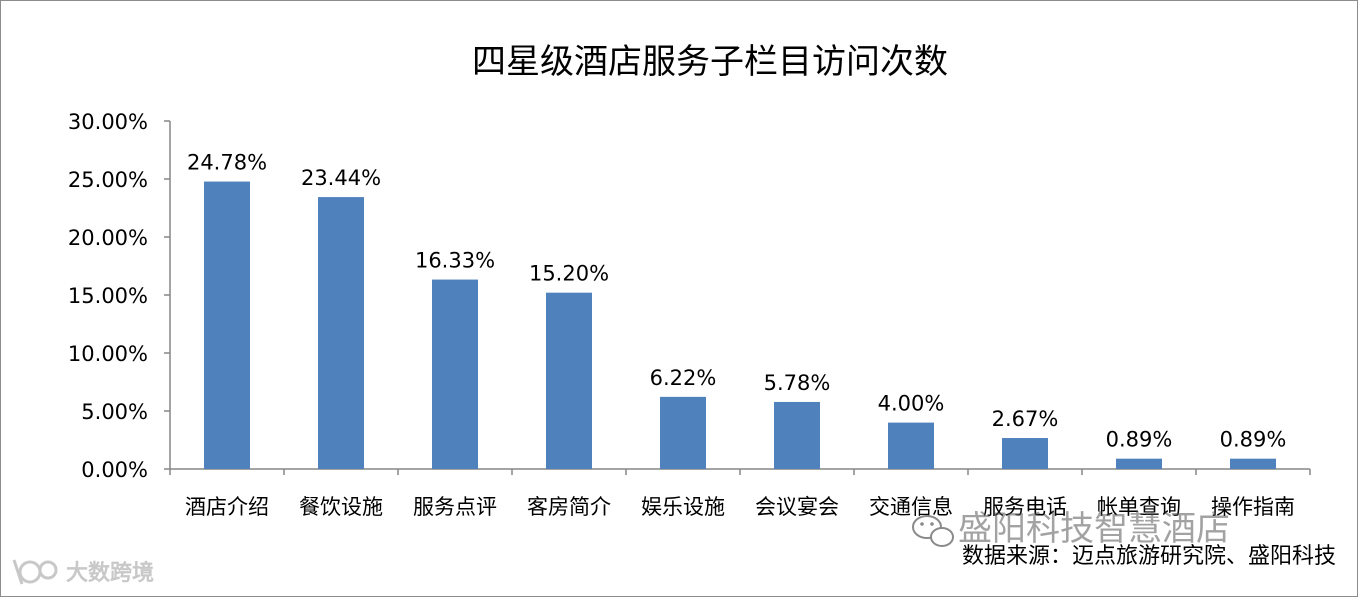  Describe the element at coordinates (683, 507) in the screenshot. I see `category-label: 娱乐设施` at that location.